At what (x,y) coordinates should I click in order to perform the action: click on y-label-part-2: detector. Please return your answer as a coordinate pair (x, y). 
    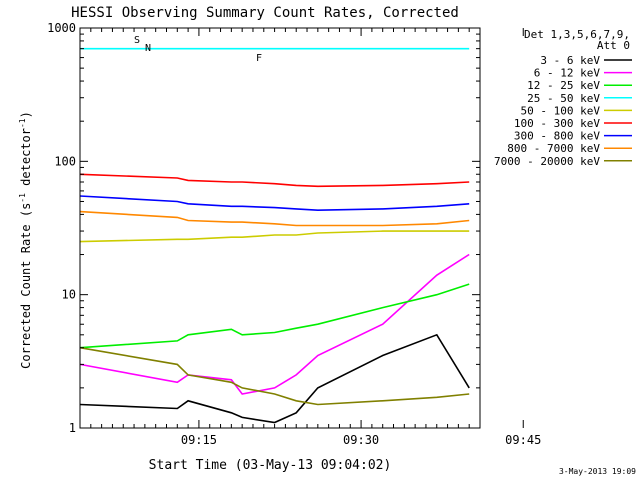
    Looking at the image, I should click on (26, 160).